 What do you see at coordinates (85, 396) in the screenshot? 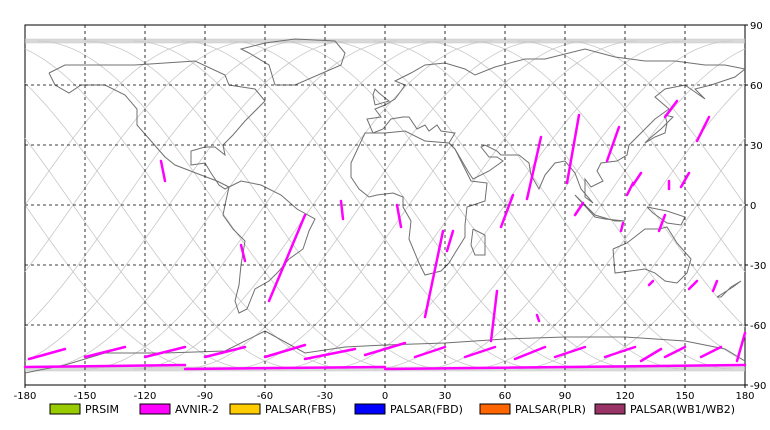
I see `x-tick-label: -150` at bounding box center [85, 396].